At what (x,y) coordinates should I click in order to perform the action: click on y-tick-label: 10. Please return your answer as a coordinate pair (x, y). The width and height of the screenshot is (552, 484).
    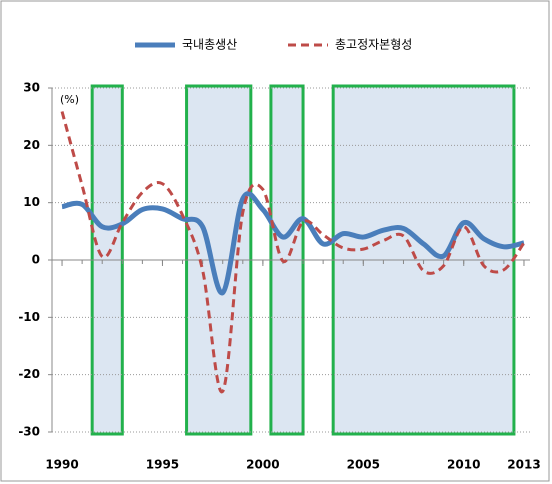
    Looking at the image, I should click on (31, 202).